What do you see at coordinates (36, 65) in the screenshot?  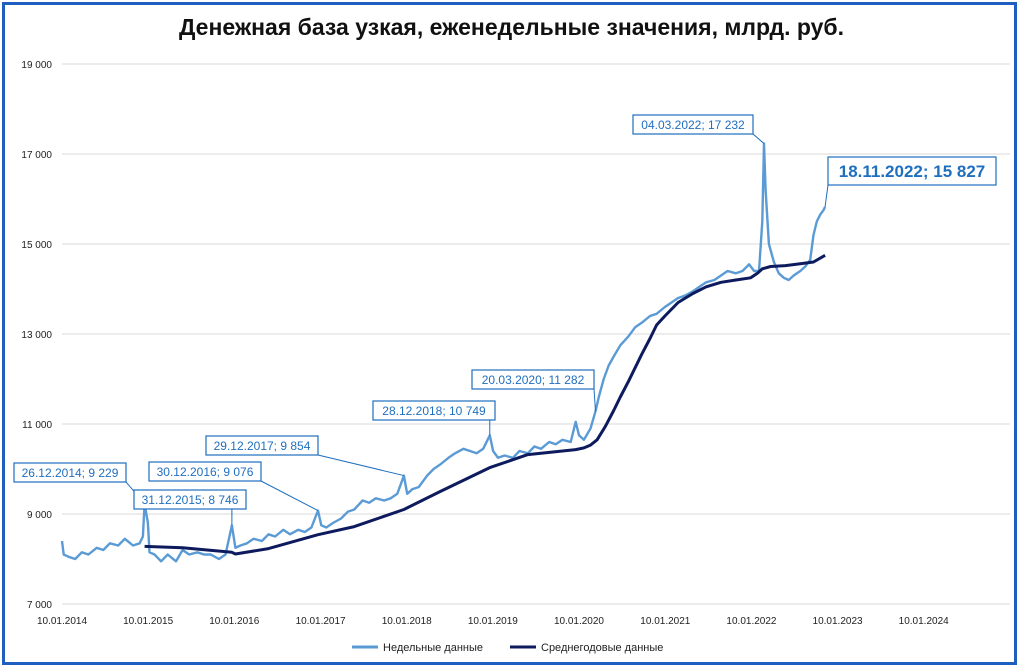 I see `y-tick-label: 19 000` at bounding box center [36, 65].